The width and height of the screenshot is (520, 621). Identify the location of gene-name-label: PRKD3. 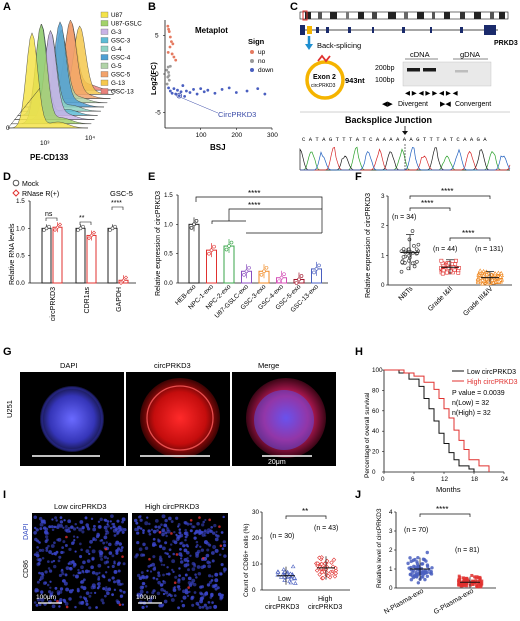
(506, 43).